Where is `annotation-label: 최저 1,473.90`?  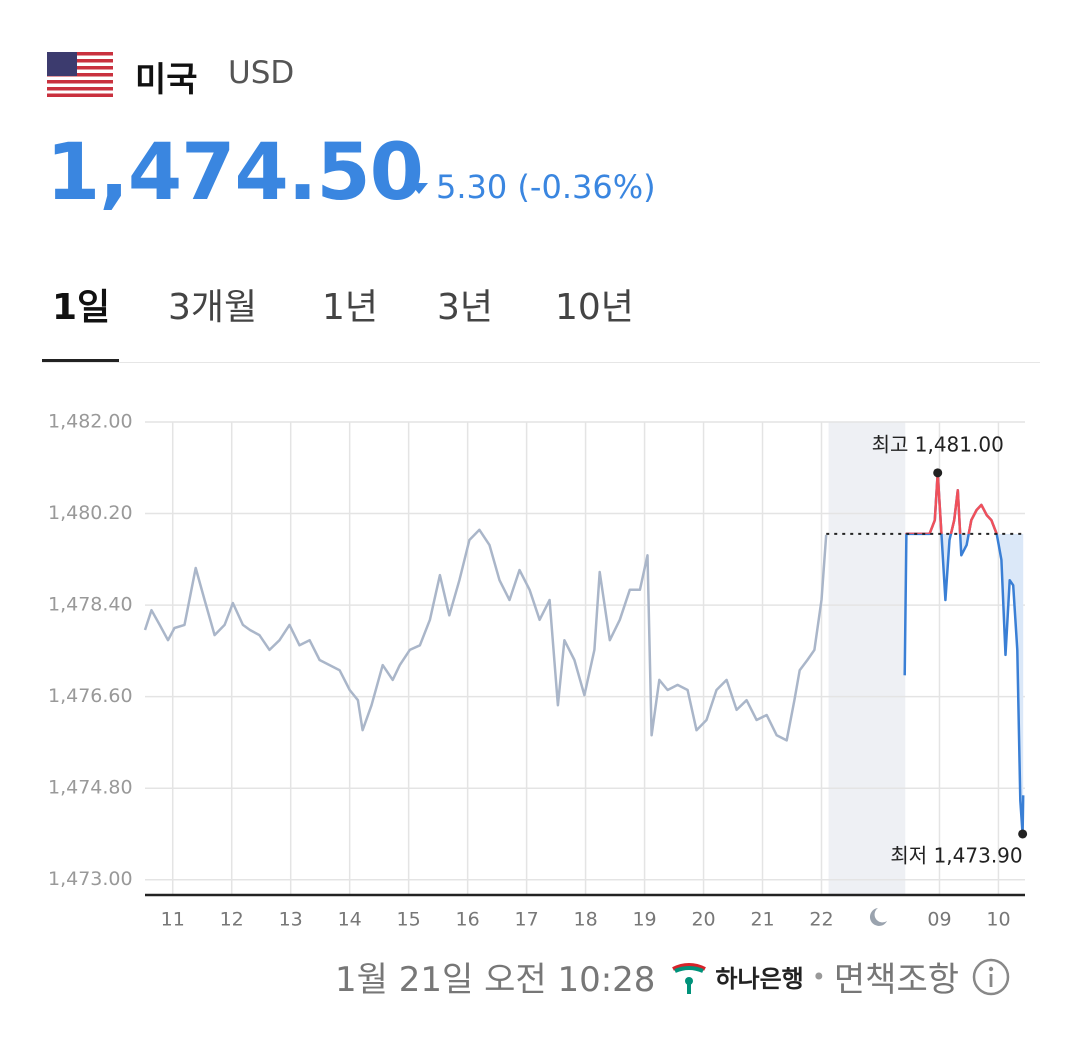
annotation-label: 최저 1,473.90 is located at coordinates (956, 855).